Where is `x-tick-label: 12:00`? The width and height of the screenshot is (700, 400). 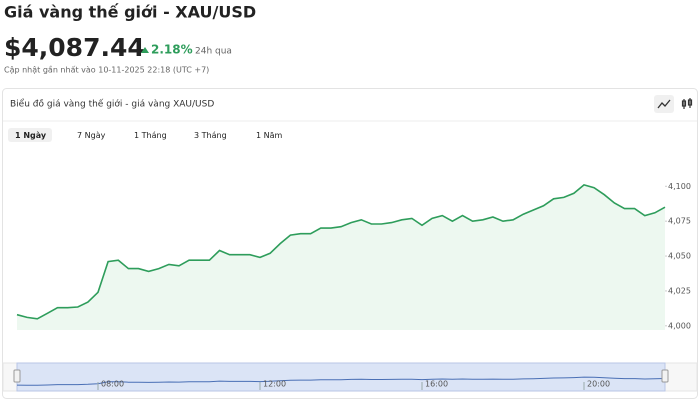 x-tick-label: 12:00 is located at coordinates (274, 384).